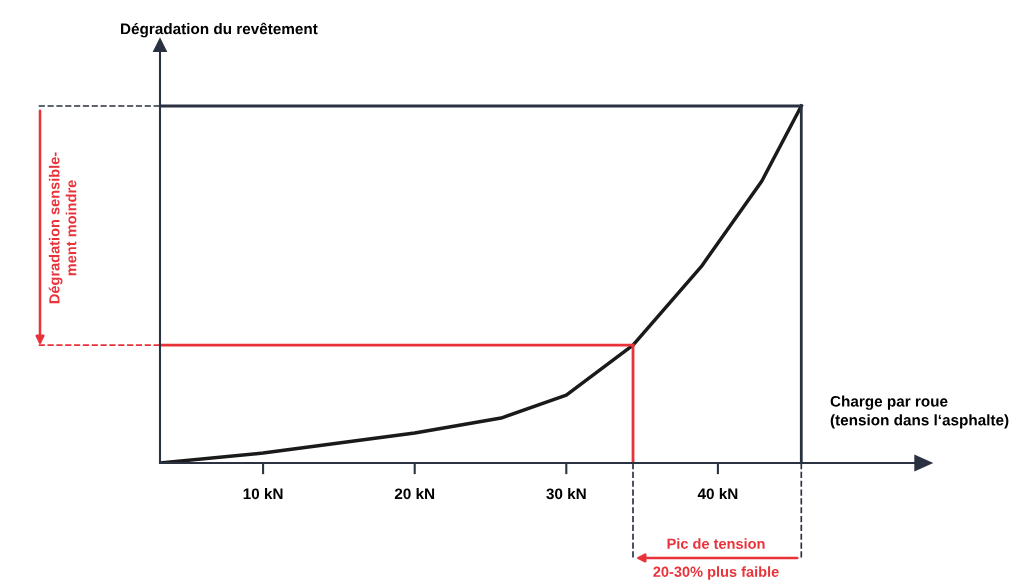 This screenshot has height=588, width=1034. Describe the element at coordinates (219, 30) in the screenshot. I see `y-axis-title: Dégradation du revêtement` at that location.